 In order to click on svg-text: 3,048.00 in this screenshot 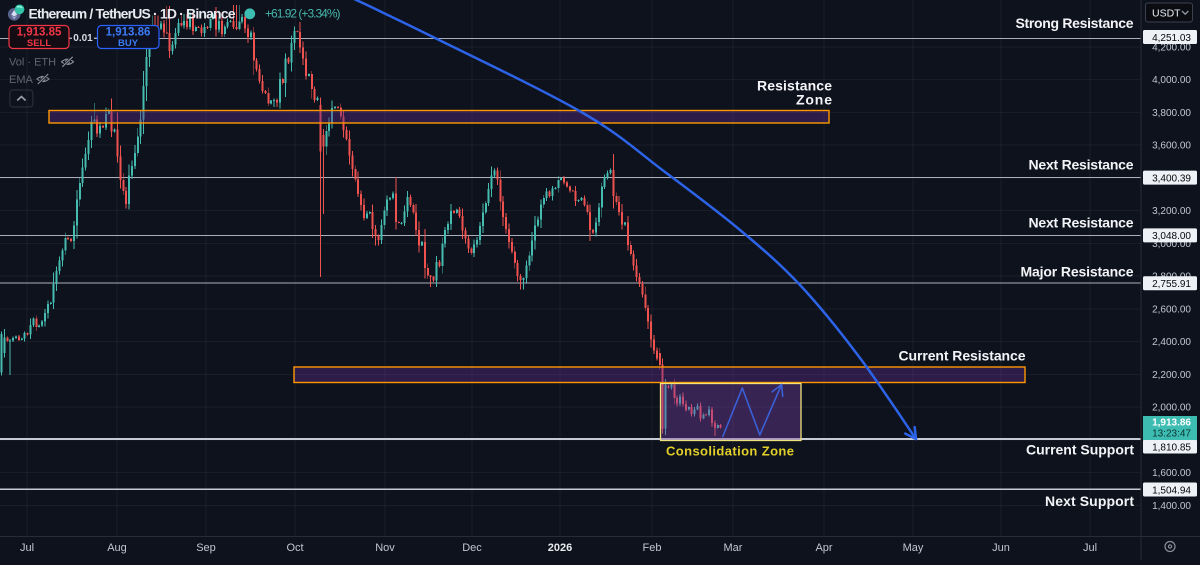, I will do `click(1171, 236)`.